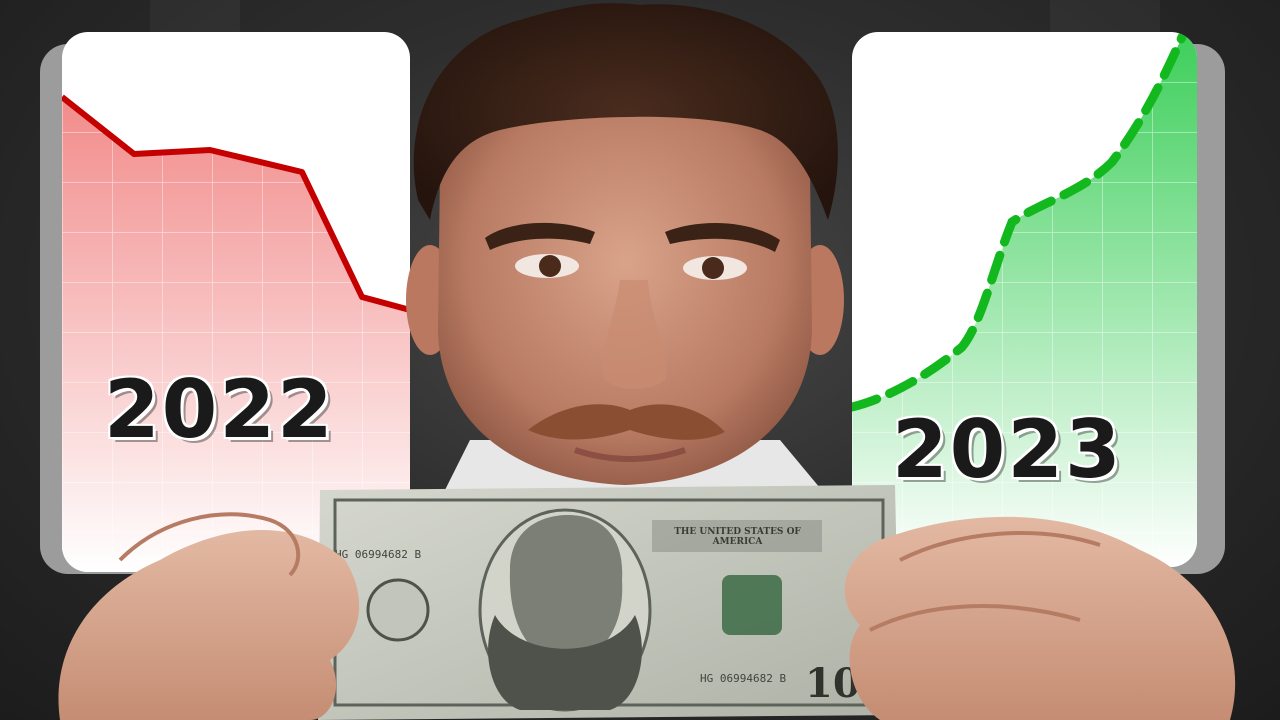 The height and width of the screenshot is (720, 1280). Describe the element at coordinates (722, 237) in the screenshot. I see `right-eyebrow` at that location.